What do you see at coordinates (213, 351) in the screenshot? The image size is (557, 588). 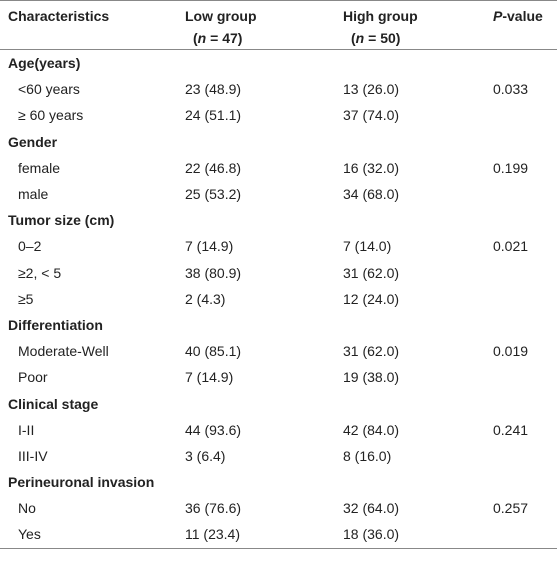 I see `low-group-cell: 40 (85.1)` at bounding box center [213, 351].